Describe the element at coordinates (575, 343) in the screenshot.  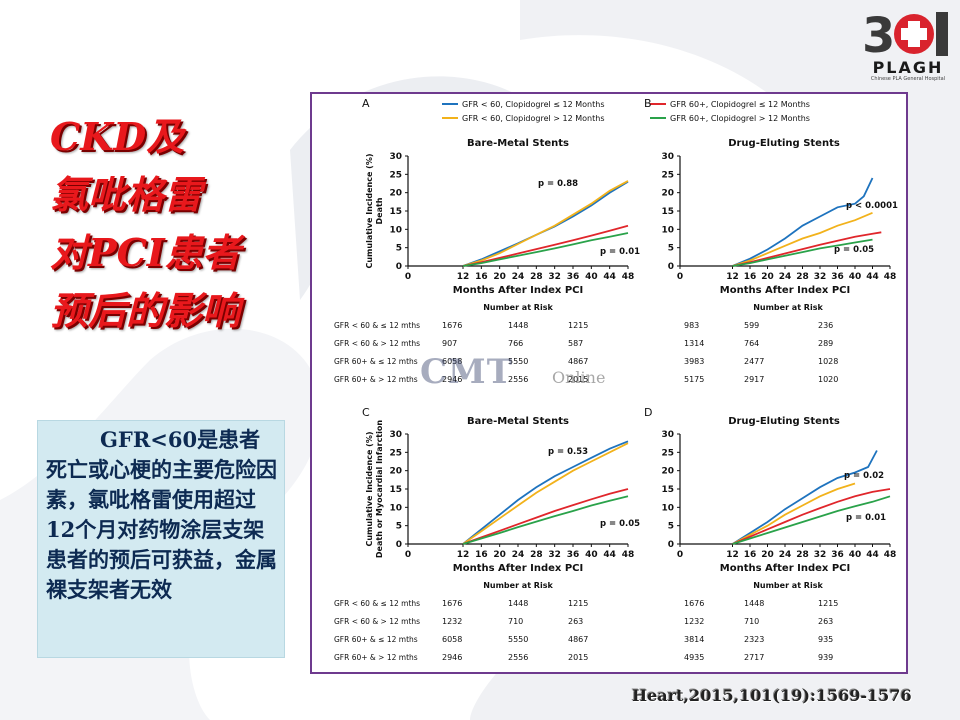
I see `risk-cell: 587` at that location.